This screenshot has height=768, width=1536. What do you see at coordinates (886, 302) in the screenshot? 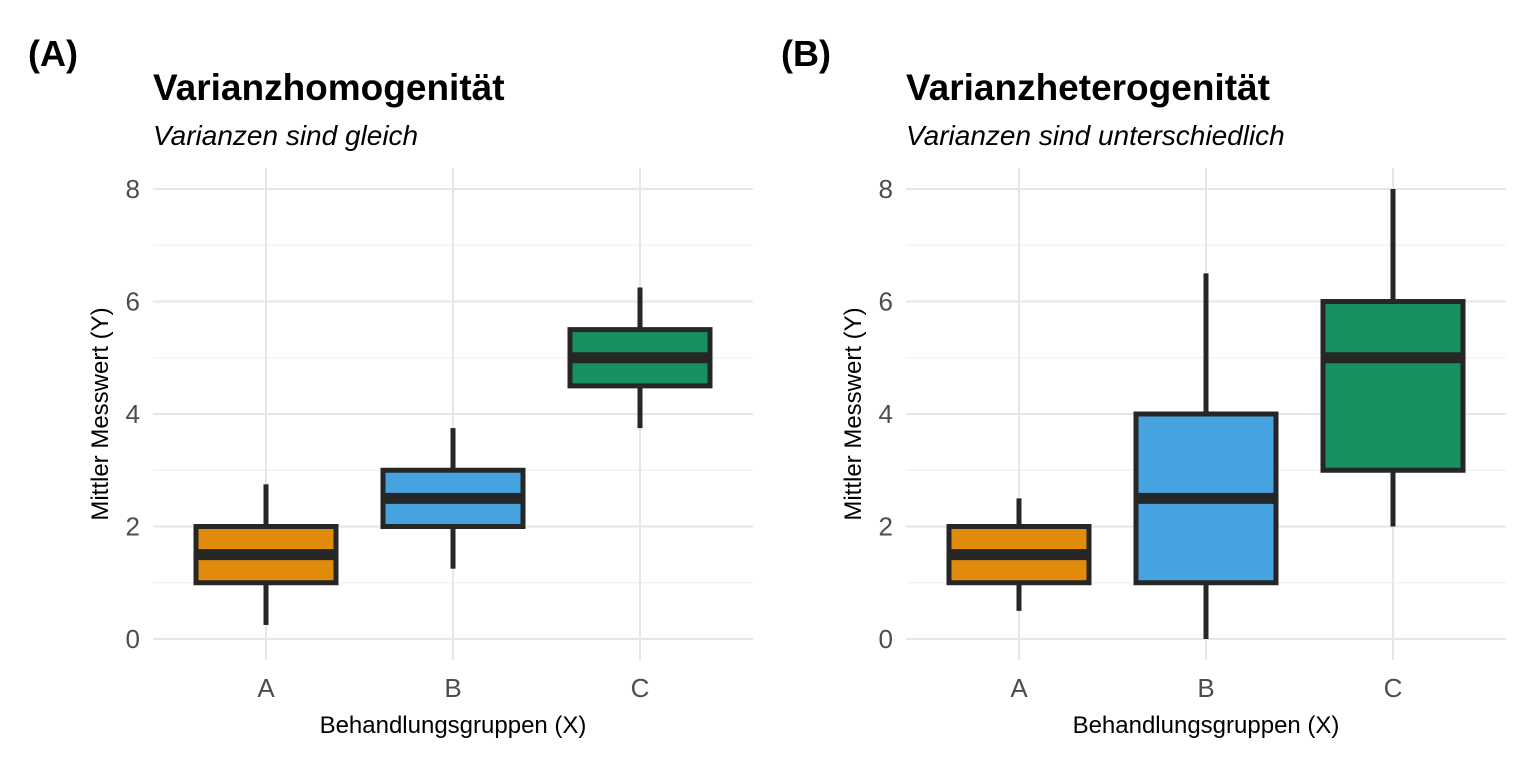
I see `y-tick-label-b-6: 6` at bounding box center [886, 302].